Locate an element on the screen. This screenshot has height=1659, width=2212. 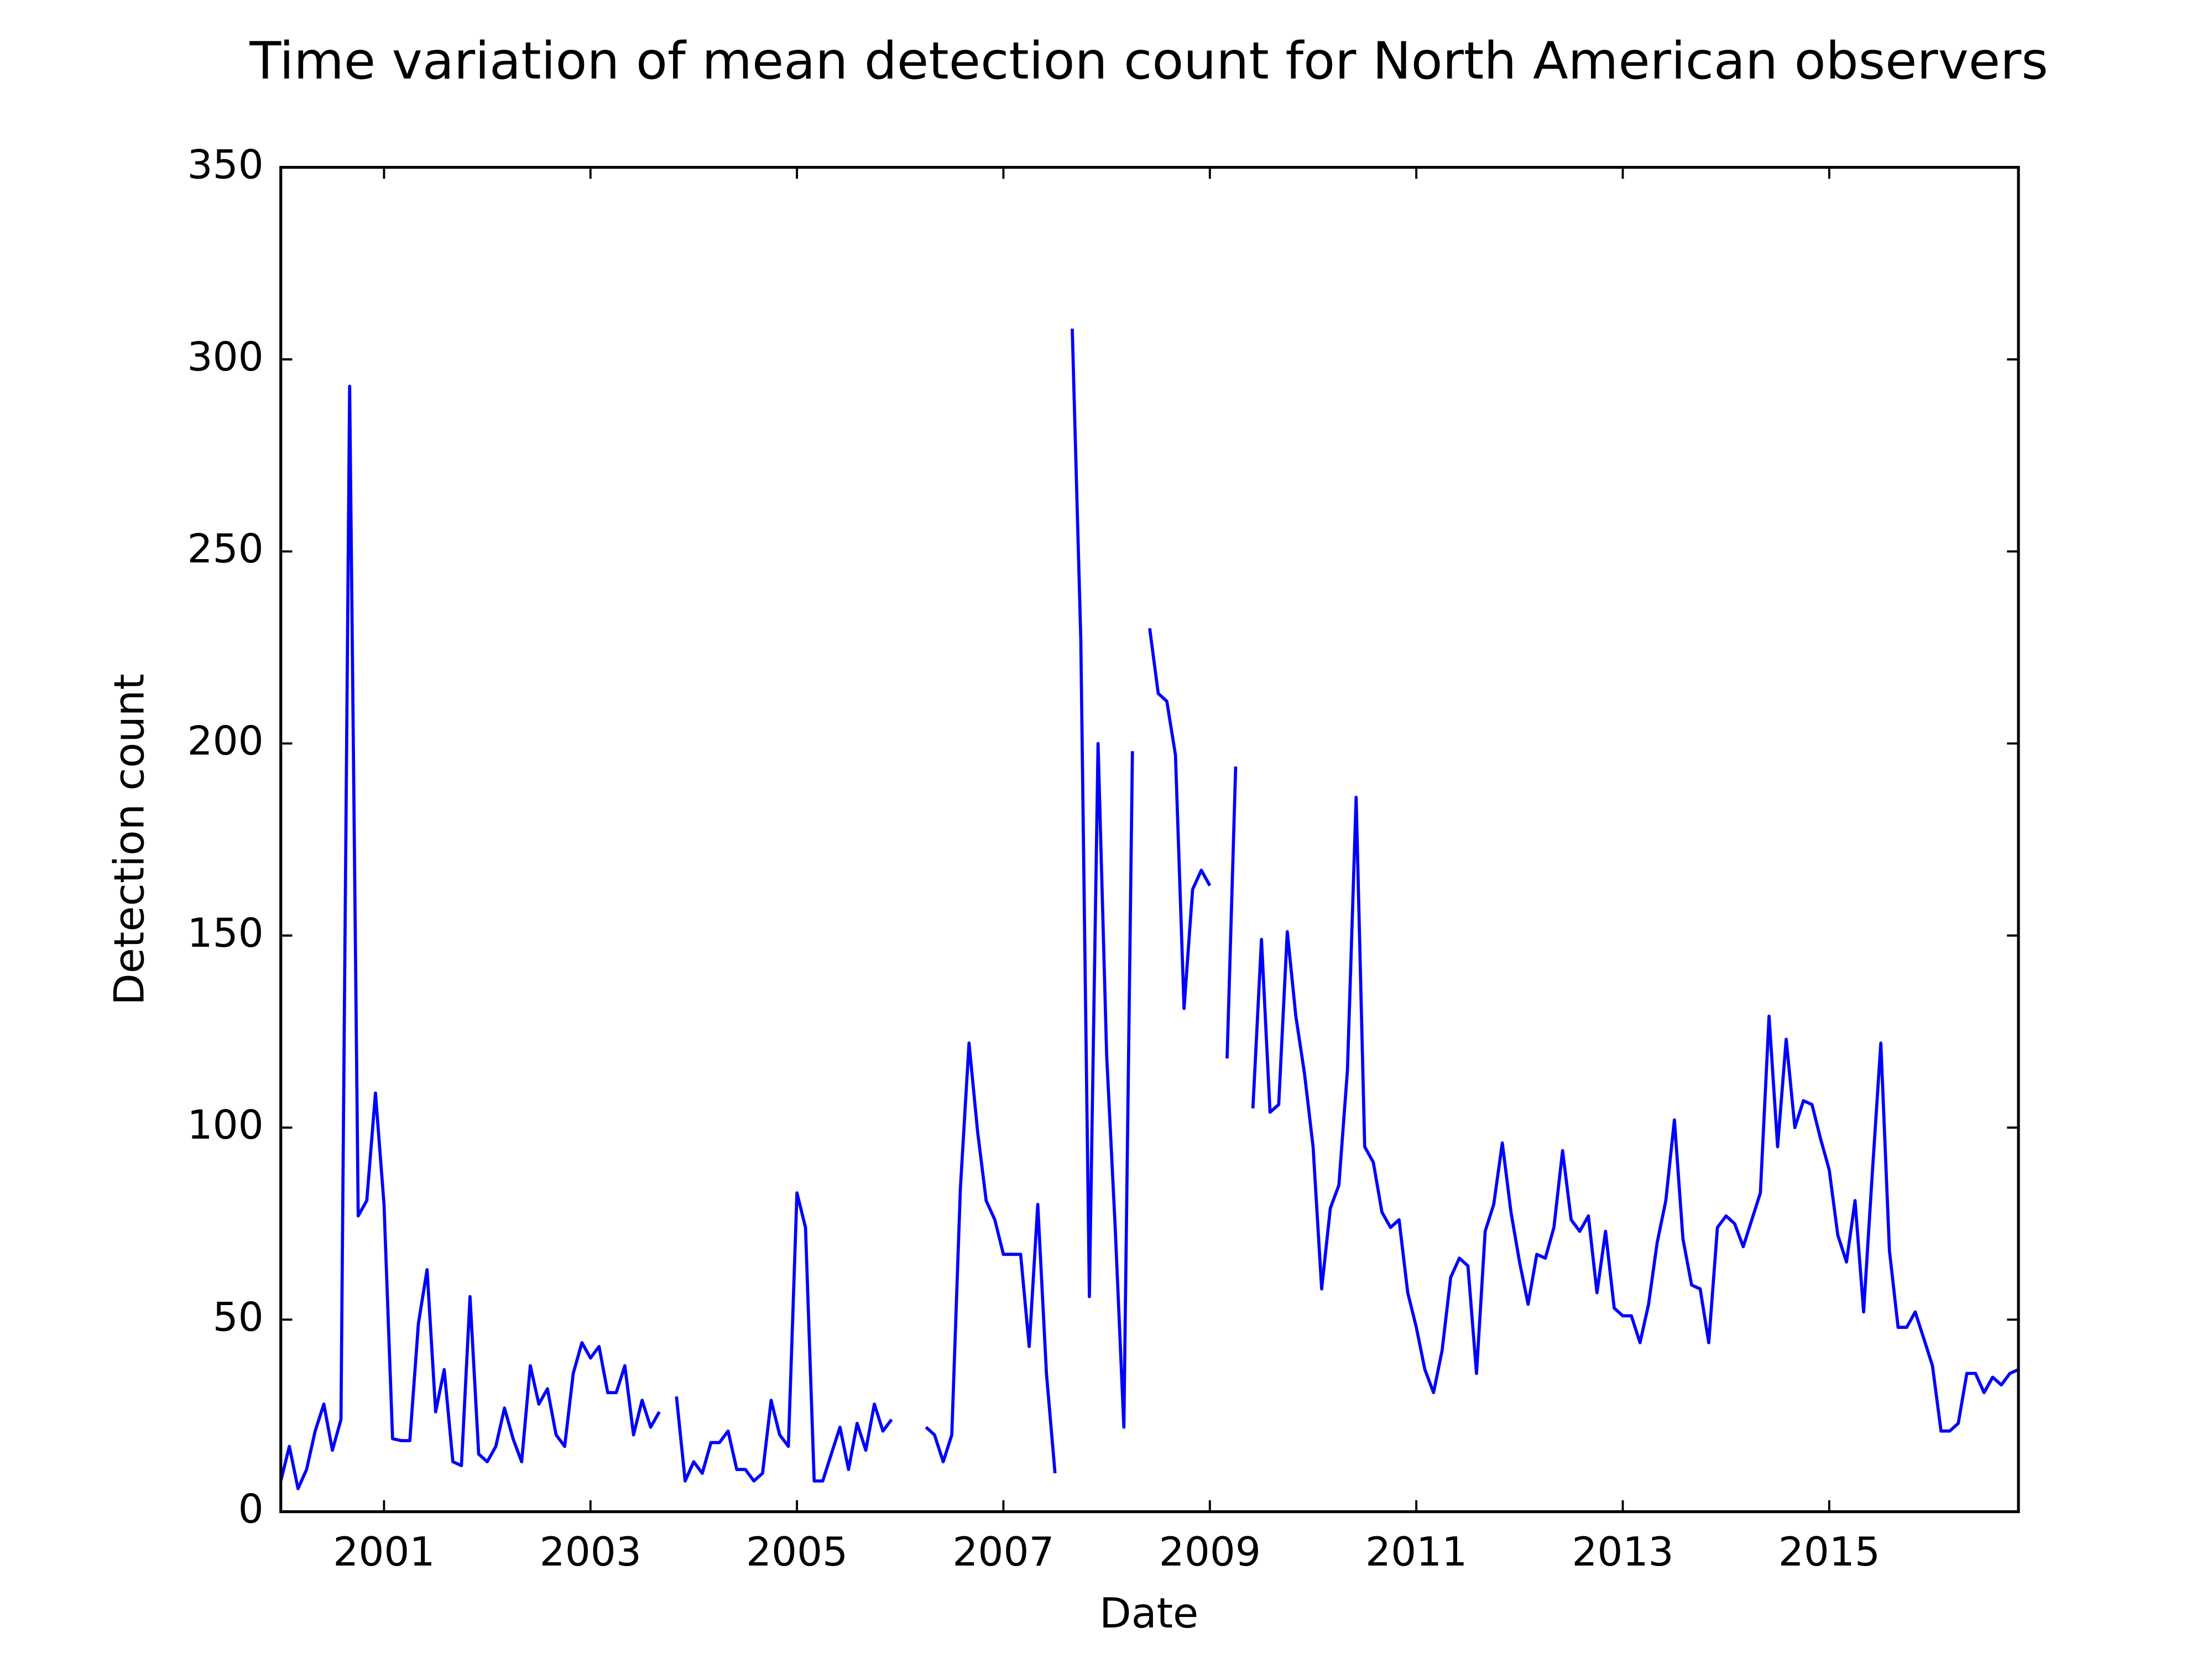
y-tick-label: 300 is located at coordinates (226, 357).